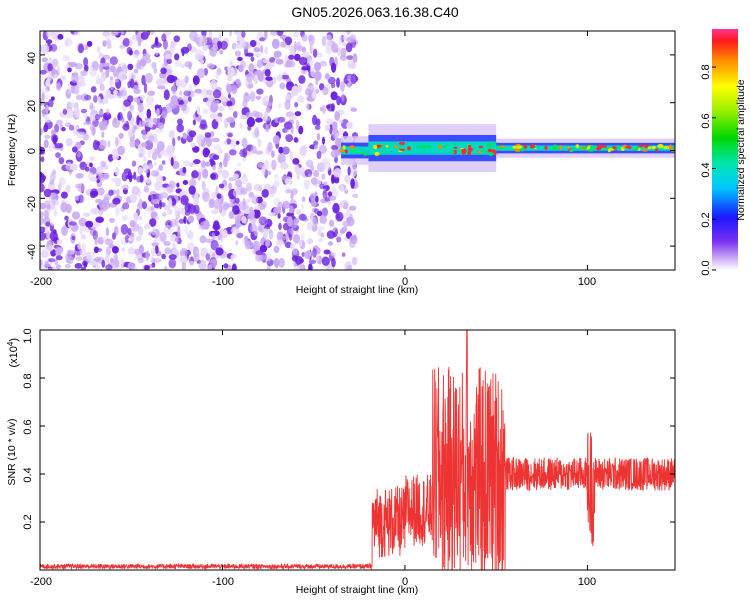  Describe the element at coordinates (706, 169) in the screenshot. I see `colorbar-tick-label: 0.4` at that location.